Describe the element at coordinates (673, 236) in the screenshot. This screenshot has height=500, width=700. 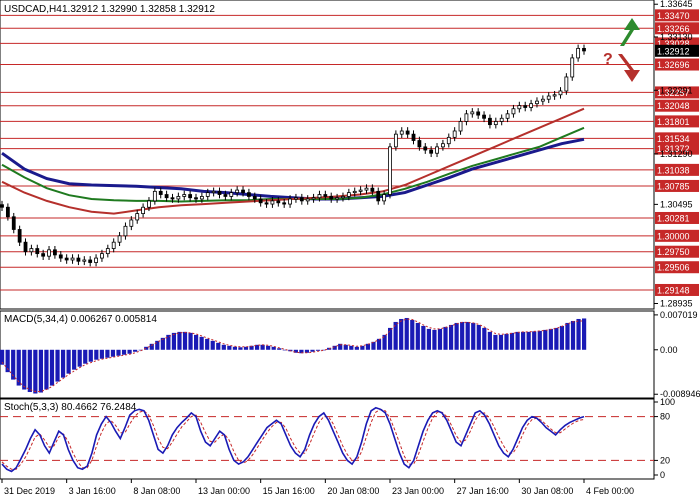
I see `level-label: 1.30000` at that location.